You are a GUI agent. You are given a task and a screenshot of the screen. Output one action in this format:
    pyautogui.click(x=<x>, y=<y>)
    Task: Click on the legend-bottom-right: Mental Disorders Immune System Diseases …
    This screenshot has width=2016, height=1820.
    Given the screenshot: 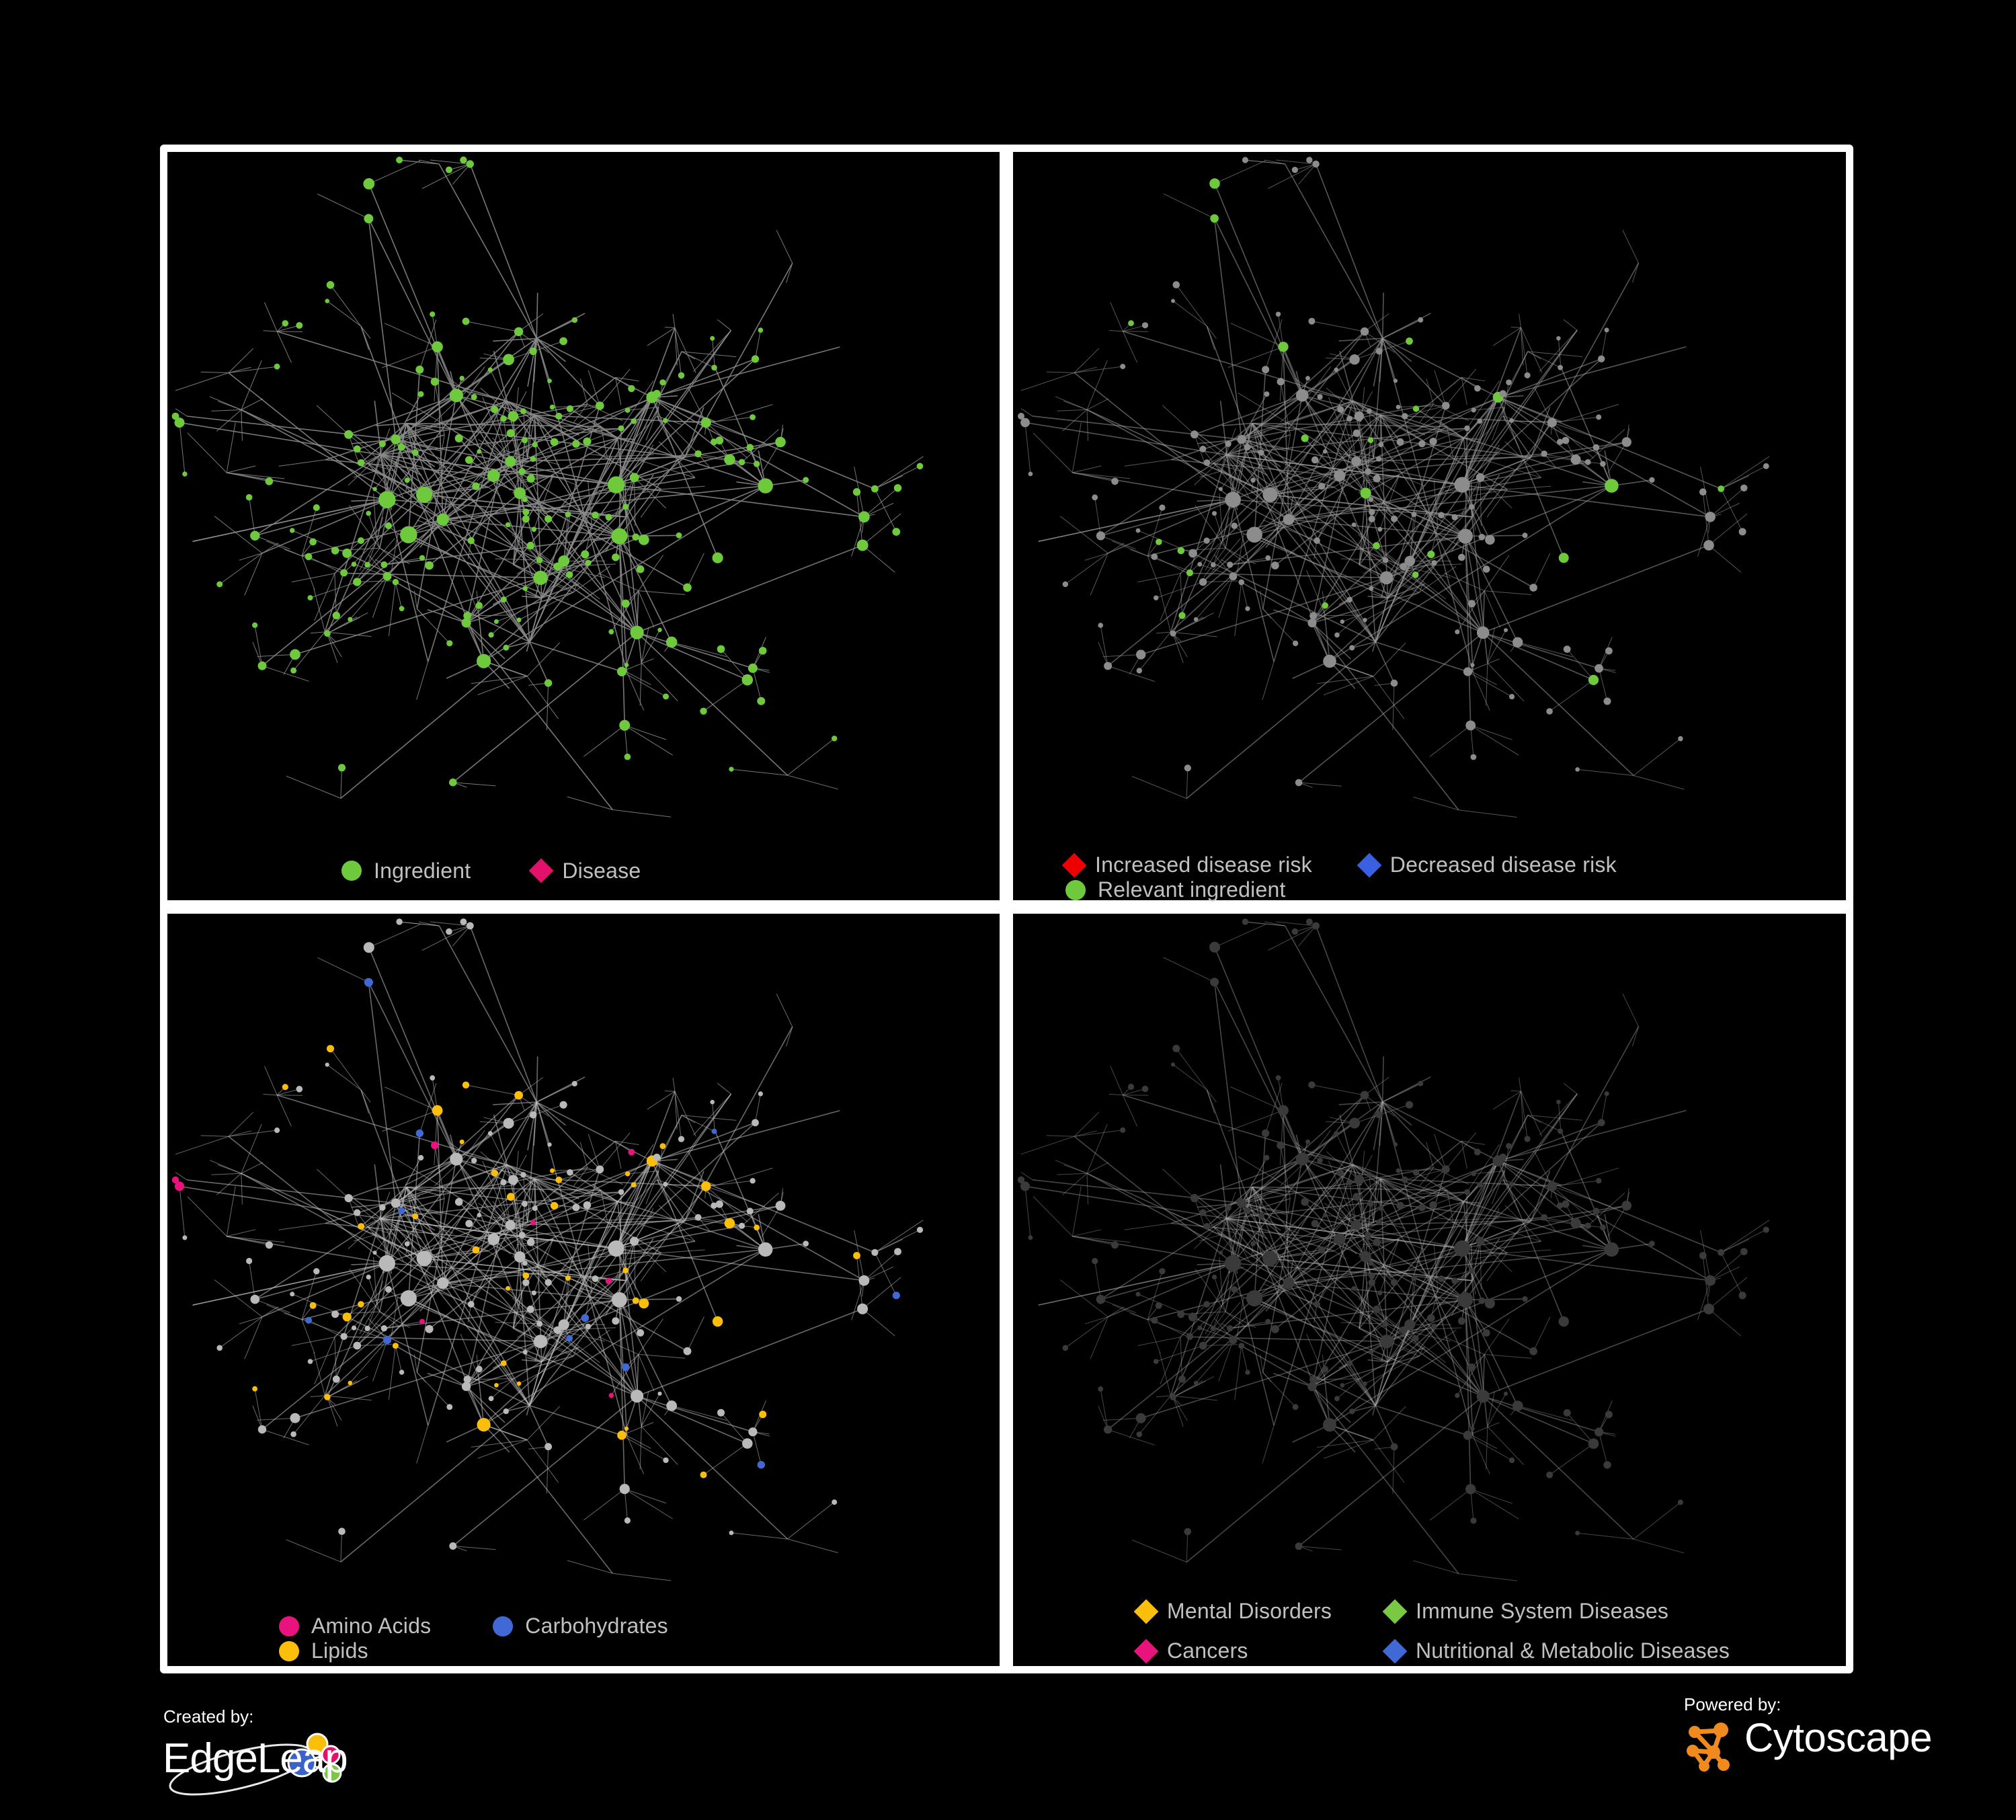 What is the action you would take?
    pyautogui.click(x=1471, y=1636)
    